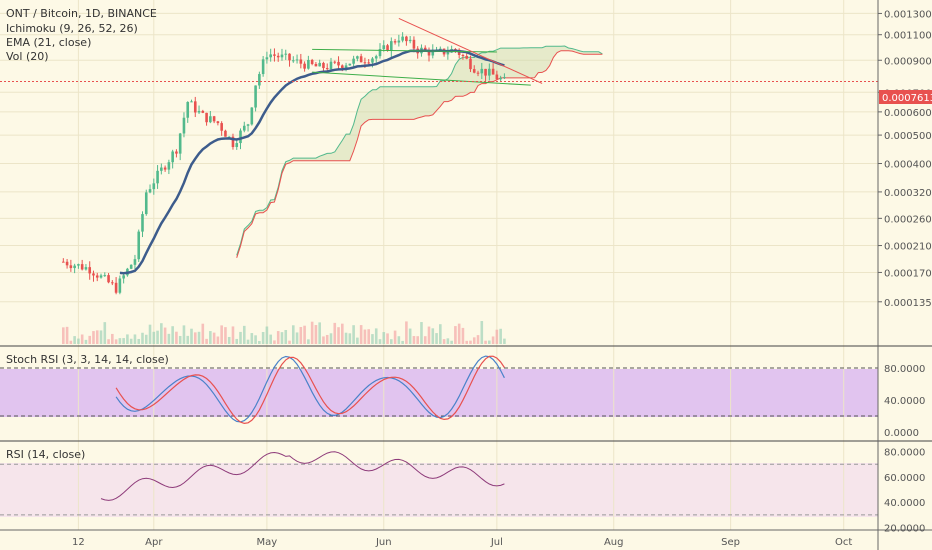 The image size is (932, 550). What do you see at coordinates (439, 483) in the screenshot?
I see `rsi-pane` at bounding box center [439, 483].